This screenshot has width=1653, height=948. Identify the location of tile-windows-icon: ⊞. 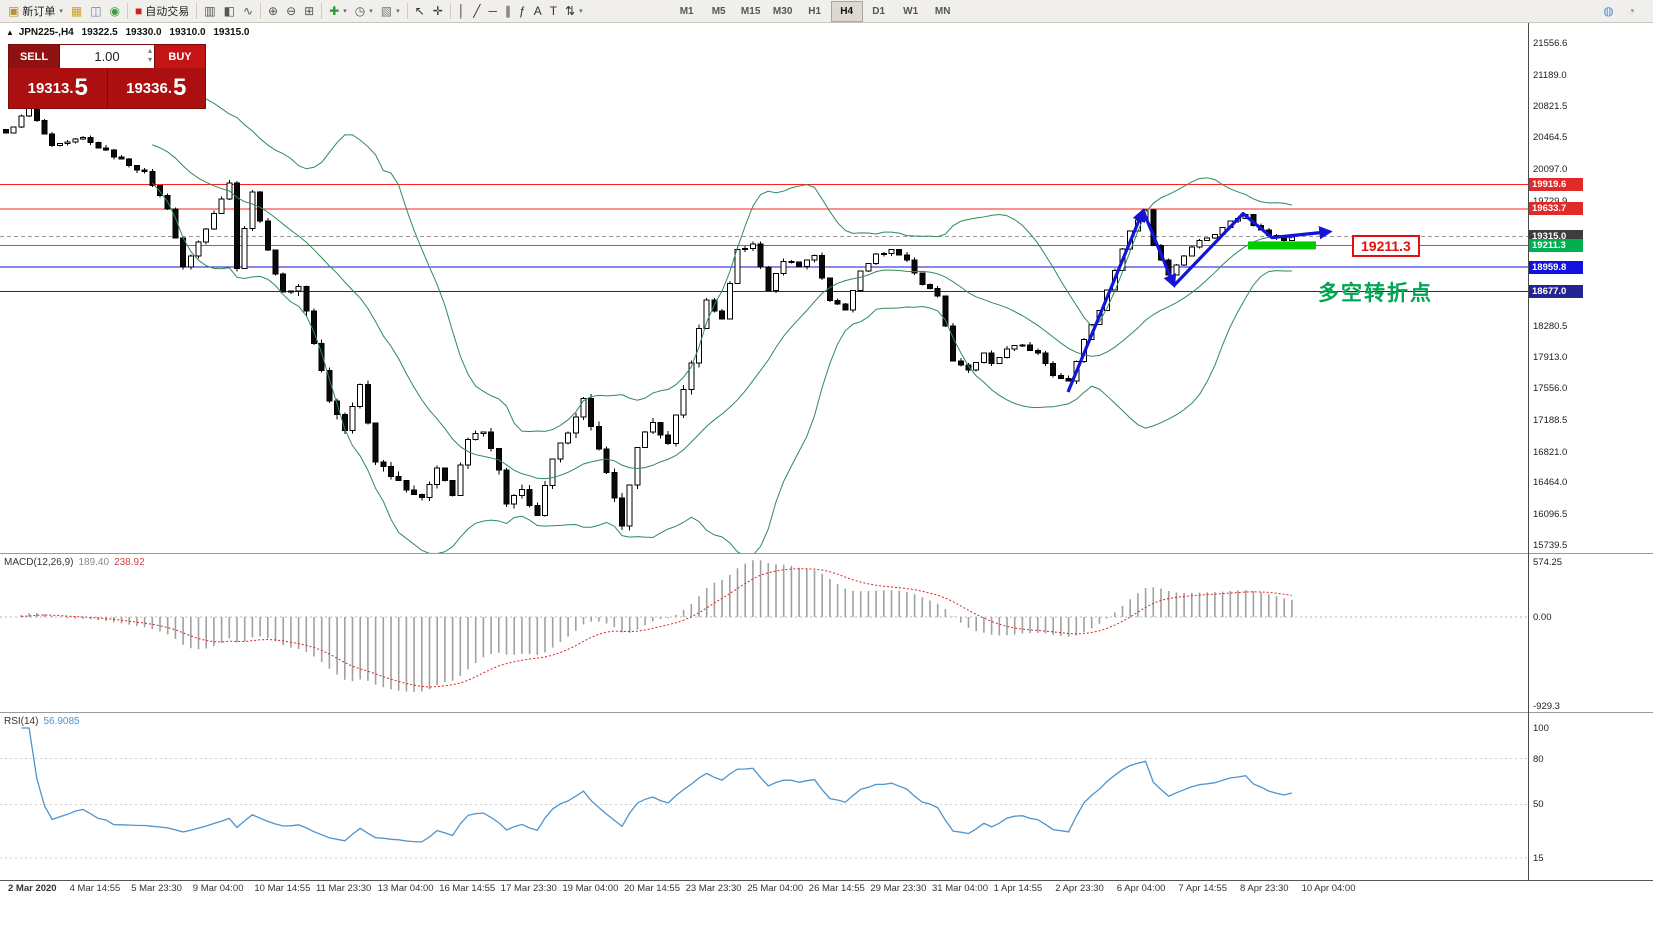
(309, 11).